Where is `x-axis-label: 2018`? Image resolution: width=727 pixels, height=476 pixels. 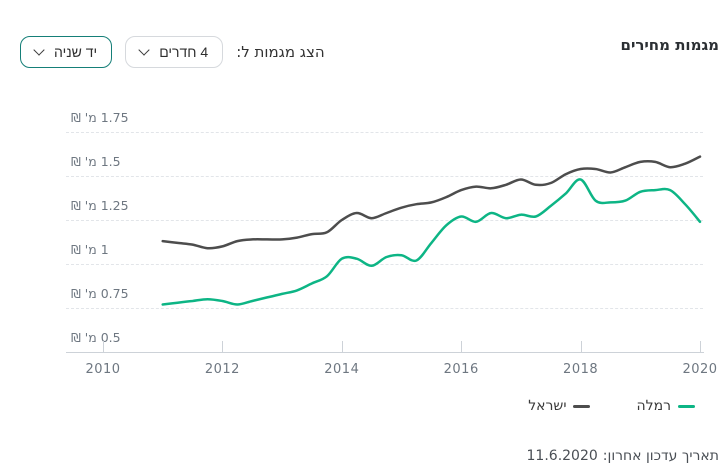 x-axis-label: 2018 is located at coordinates (581, 369).